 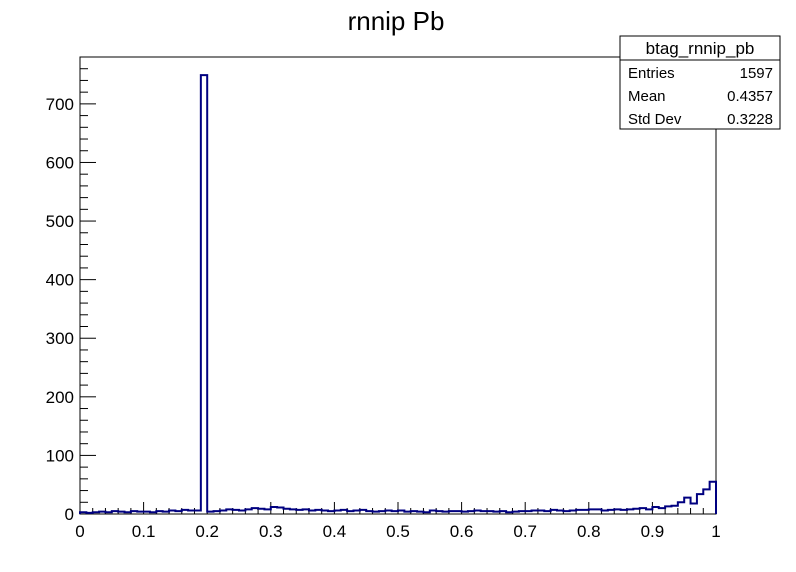 What do you see at coordinates (60, 455) in the screenshot?
I see `y-tick-label: 100` at bounding box center [60, 455].